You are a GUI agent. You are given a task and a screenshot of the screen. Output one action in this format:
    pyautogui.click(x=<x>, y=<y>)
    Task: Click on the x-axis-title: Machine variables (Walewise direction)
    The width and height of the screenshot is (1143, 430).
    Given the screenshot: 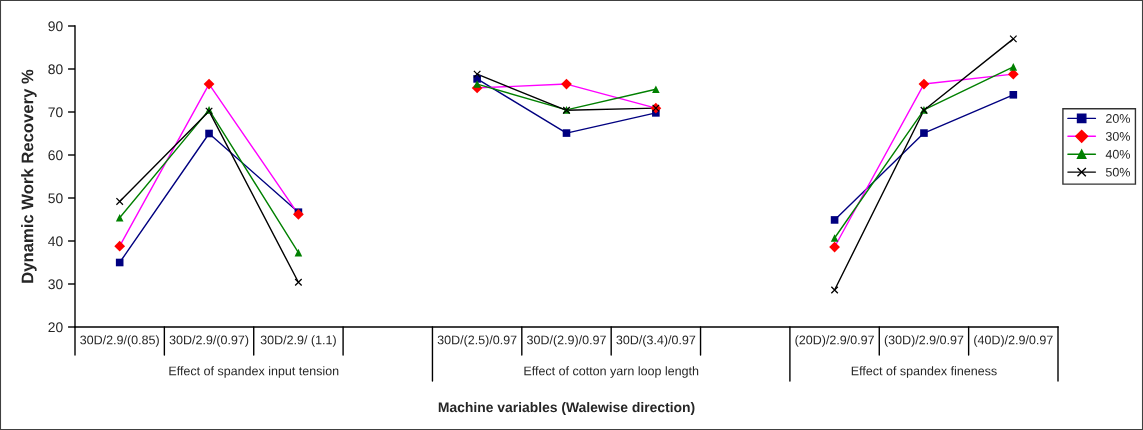 What is the action you would take?
    pyautogui.click(x=566, y=408)
    